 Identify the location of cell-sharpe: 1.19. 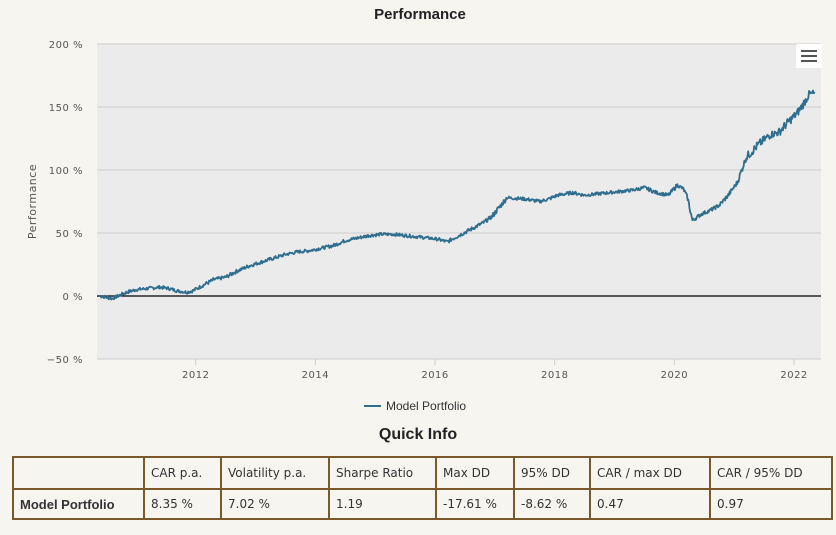
(382, 504).